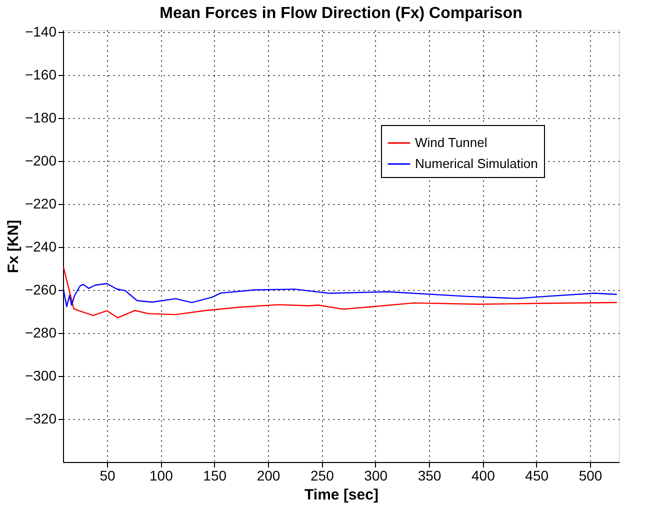 The image size is (645, 521). I want to click on y-tick-label: −260, so click(40, 290).